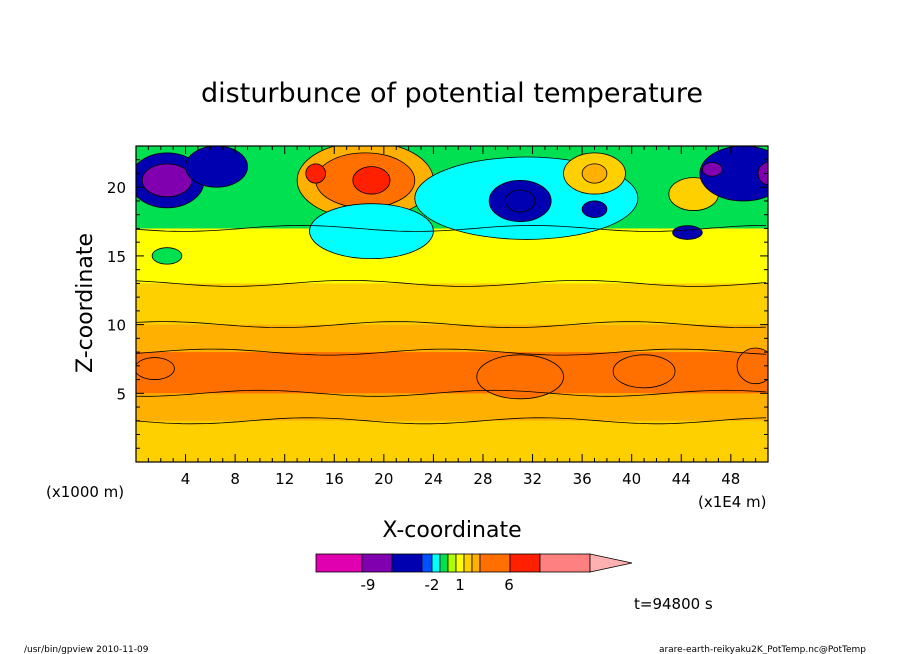 This screenshot has height=654, width=904. Describe the element at coordinates (673, 604) in the screenshot. I see `time-label: t=94800 s` at that location.